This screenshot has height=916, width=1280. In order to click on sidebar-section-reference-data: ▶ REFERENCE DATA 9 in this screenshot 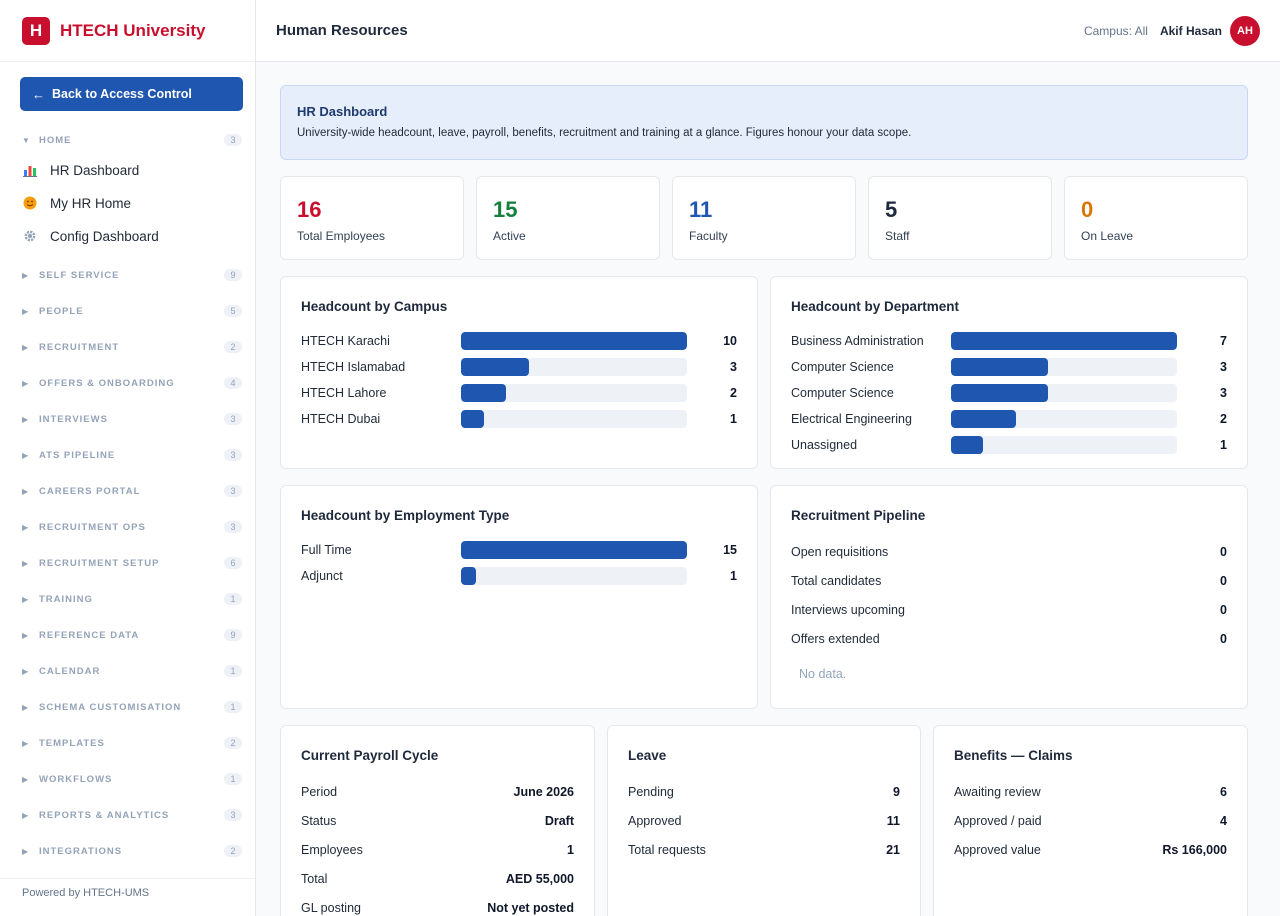, I will do `click(132, 635)`.